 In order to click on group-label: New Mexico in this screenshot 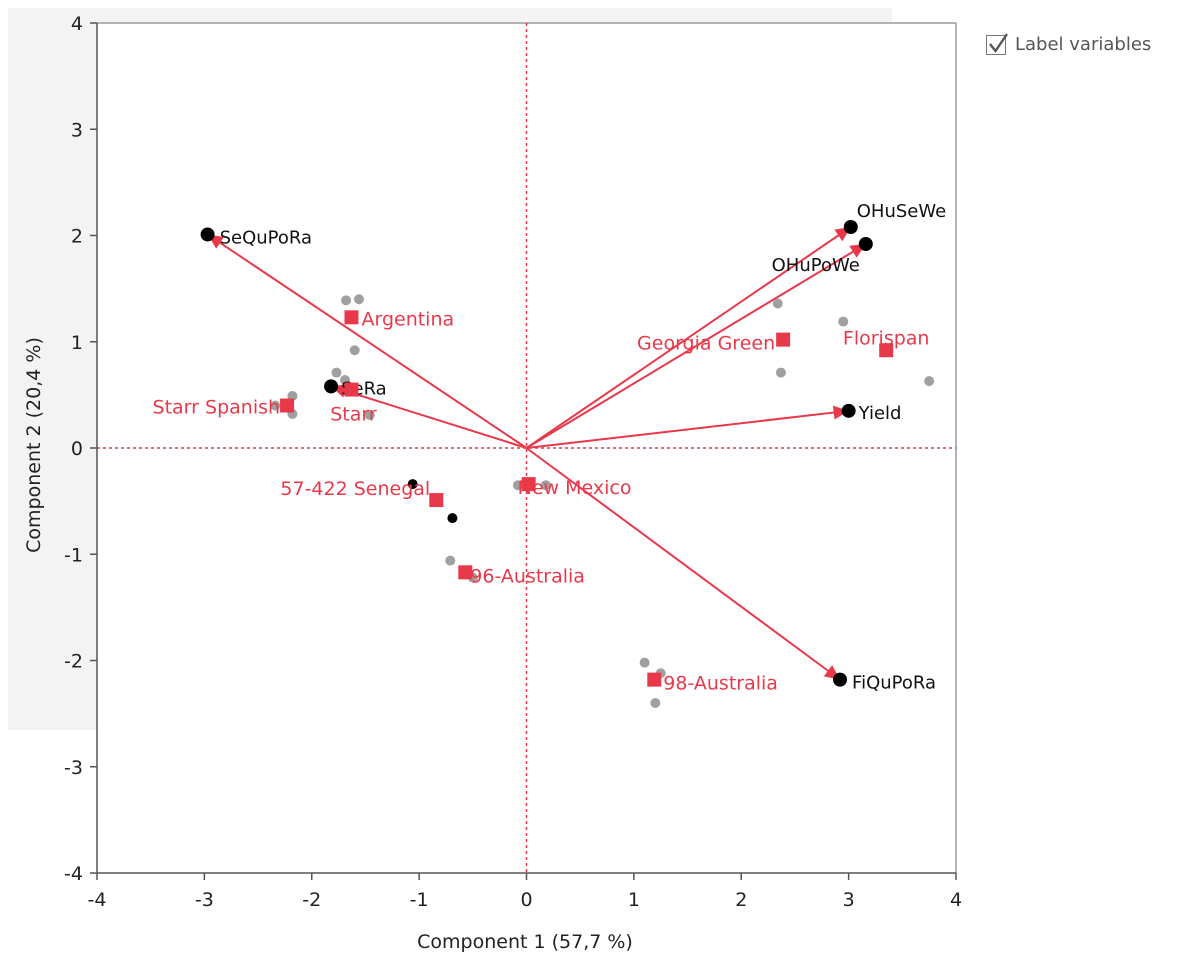, I will do `click(575, 488)`.